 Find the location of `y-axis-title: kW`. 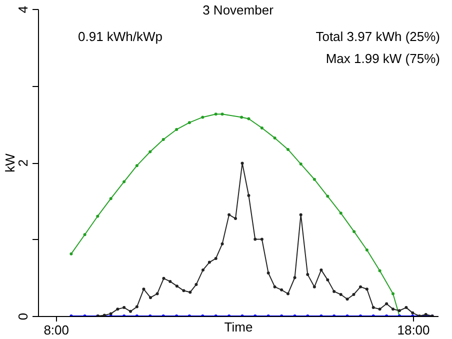

y-axis-title: kW is located at coordinates (10, 162).